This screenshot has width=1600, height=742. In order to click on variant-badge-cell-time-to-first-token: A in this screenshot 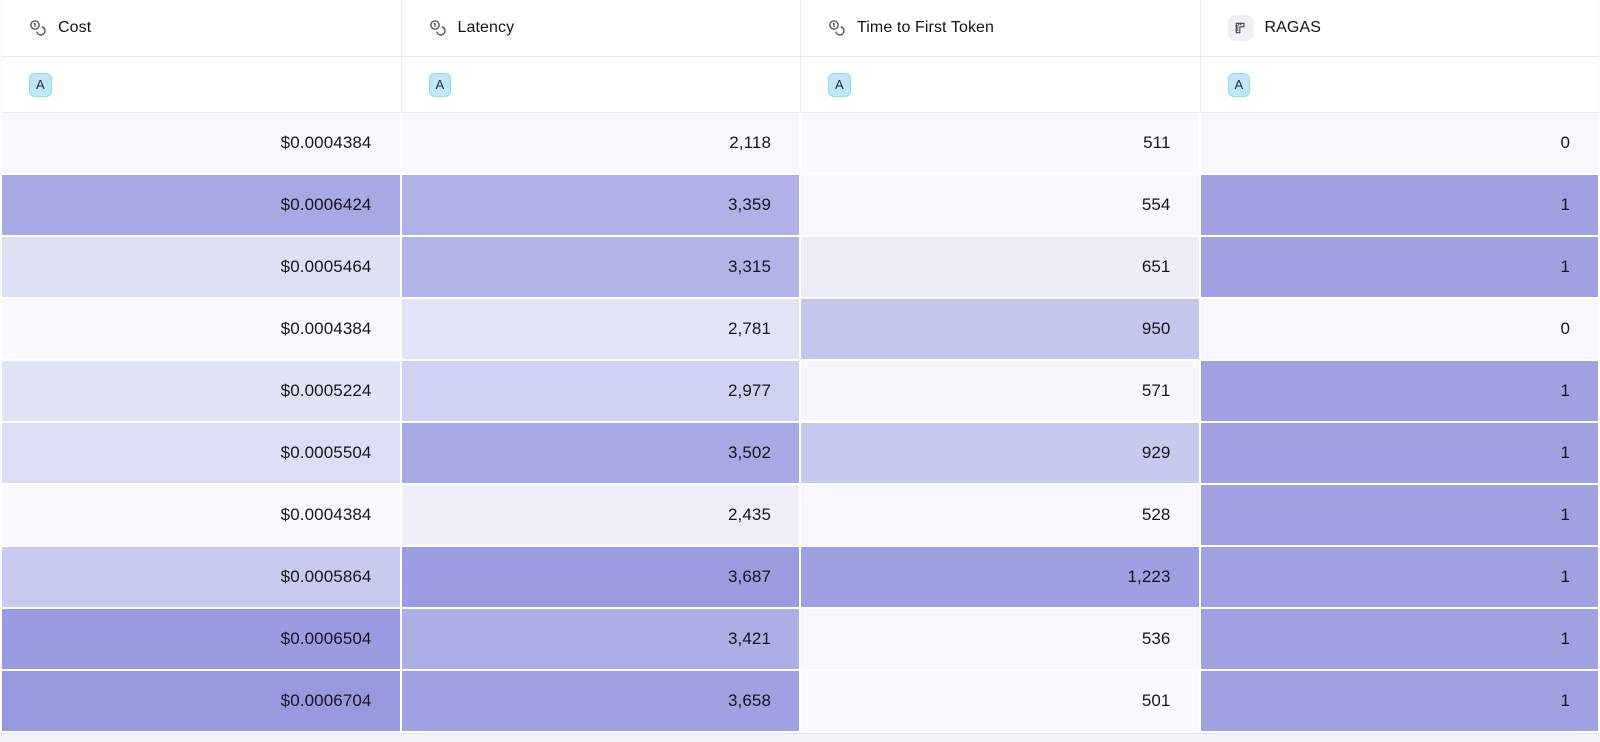, I will do `click(1001, 85)`.